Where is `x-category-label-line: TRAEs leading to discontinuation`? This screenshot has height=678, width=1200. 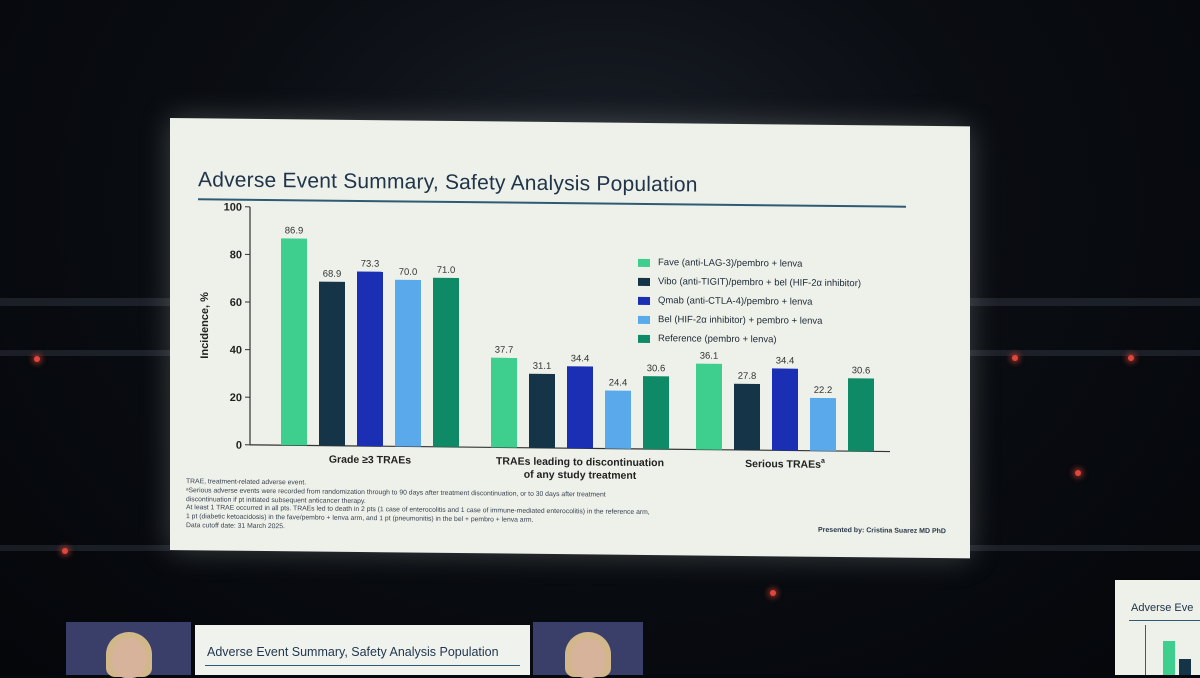
x-category-label-line: TRAEs leading to discontinuation is located at coordinates (580, 462).